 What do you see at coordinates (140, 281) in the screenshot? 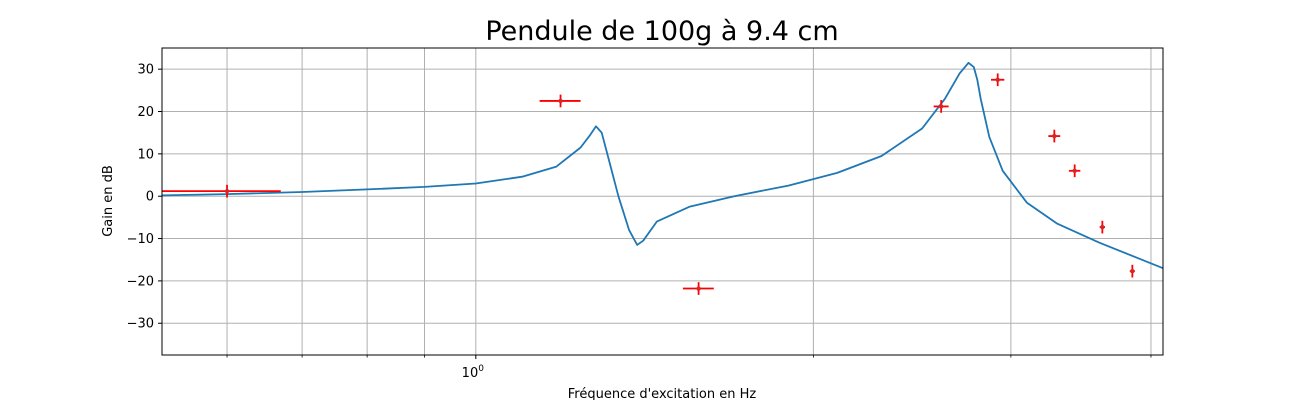
I see `y-tick-label: −20` at bounding box center [140, 281].